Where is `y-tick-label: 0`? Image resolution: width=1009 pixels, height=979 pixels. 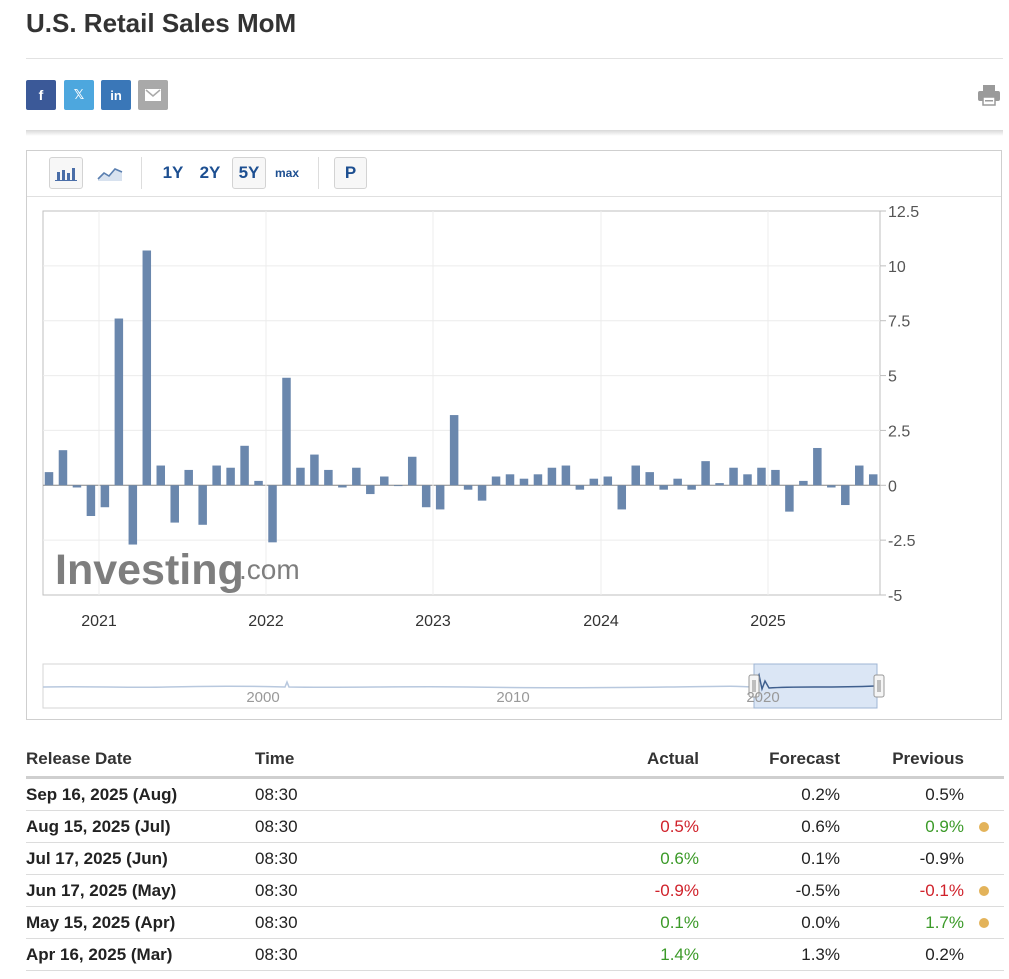 y-tick-label: 0 is located at coordinates (892, 486).